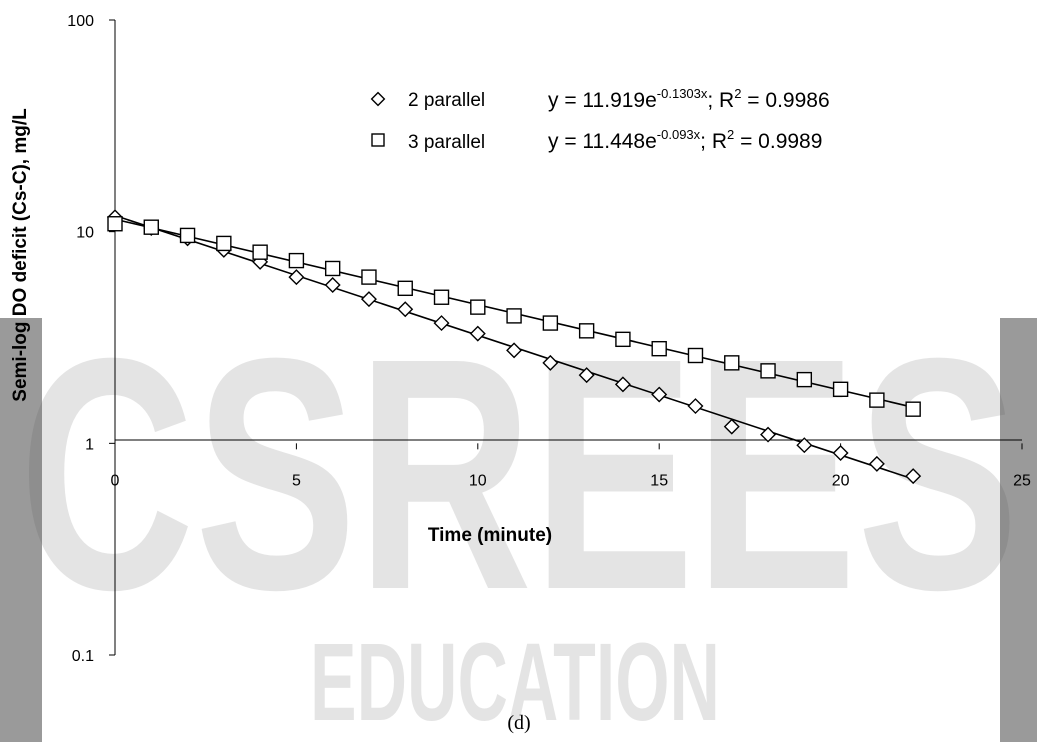 The image size is (1037, 742). What do you see at coordinates (80, 21) in the screenshot?
I see `y-tick-label: 100` at bounding box center [80, 21].